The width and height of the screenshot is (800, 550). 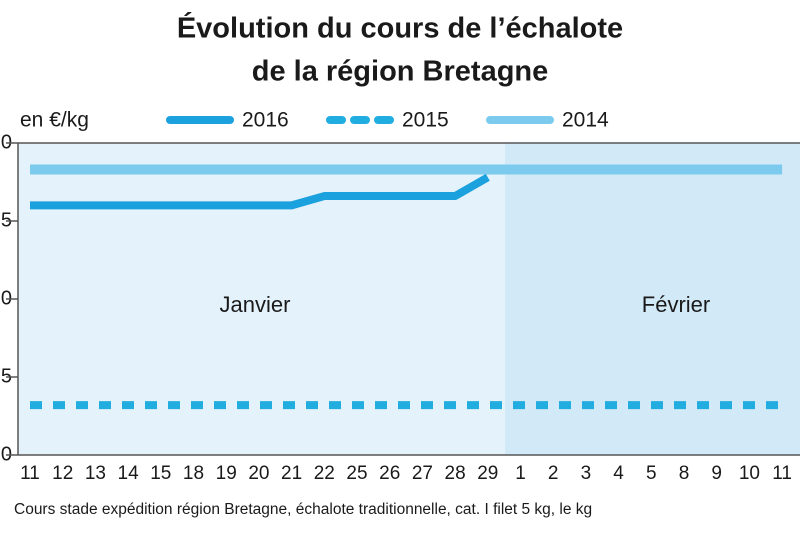 What do you see at coordinates (684, 473) in the screenshot?
I see `x-tick-label: 8` at bounding box center [684, 473].